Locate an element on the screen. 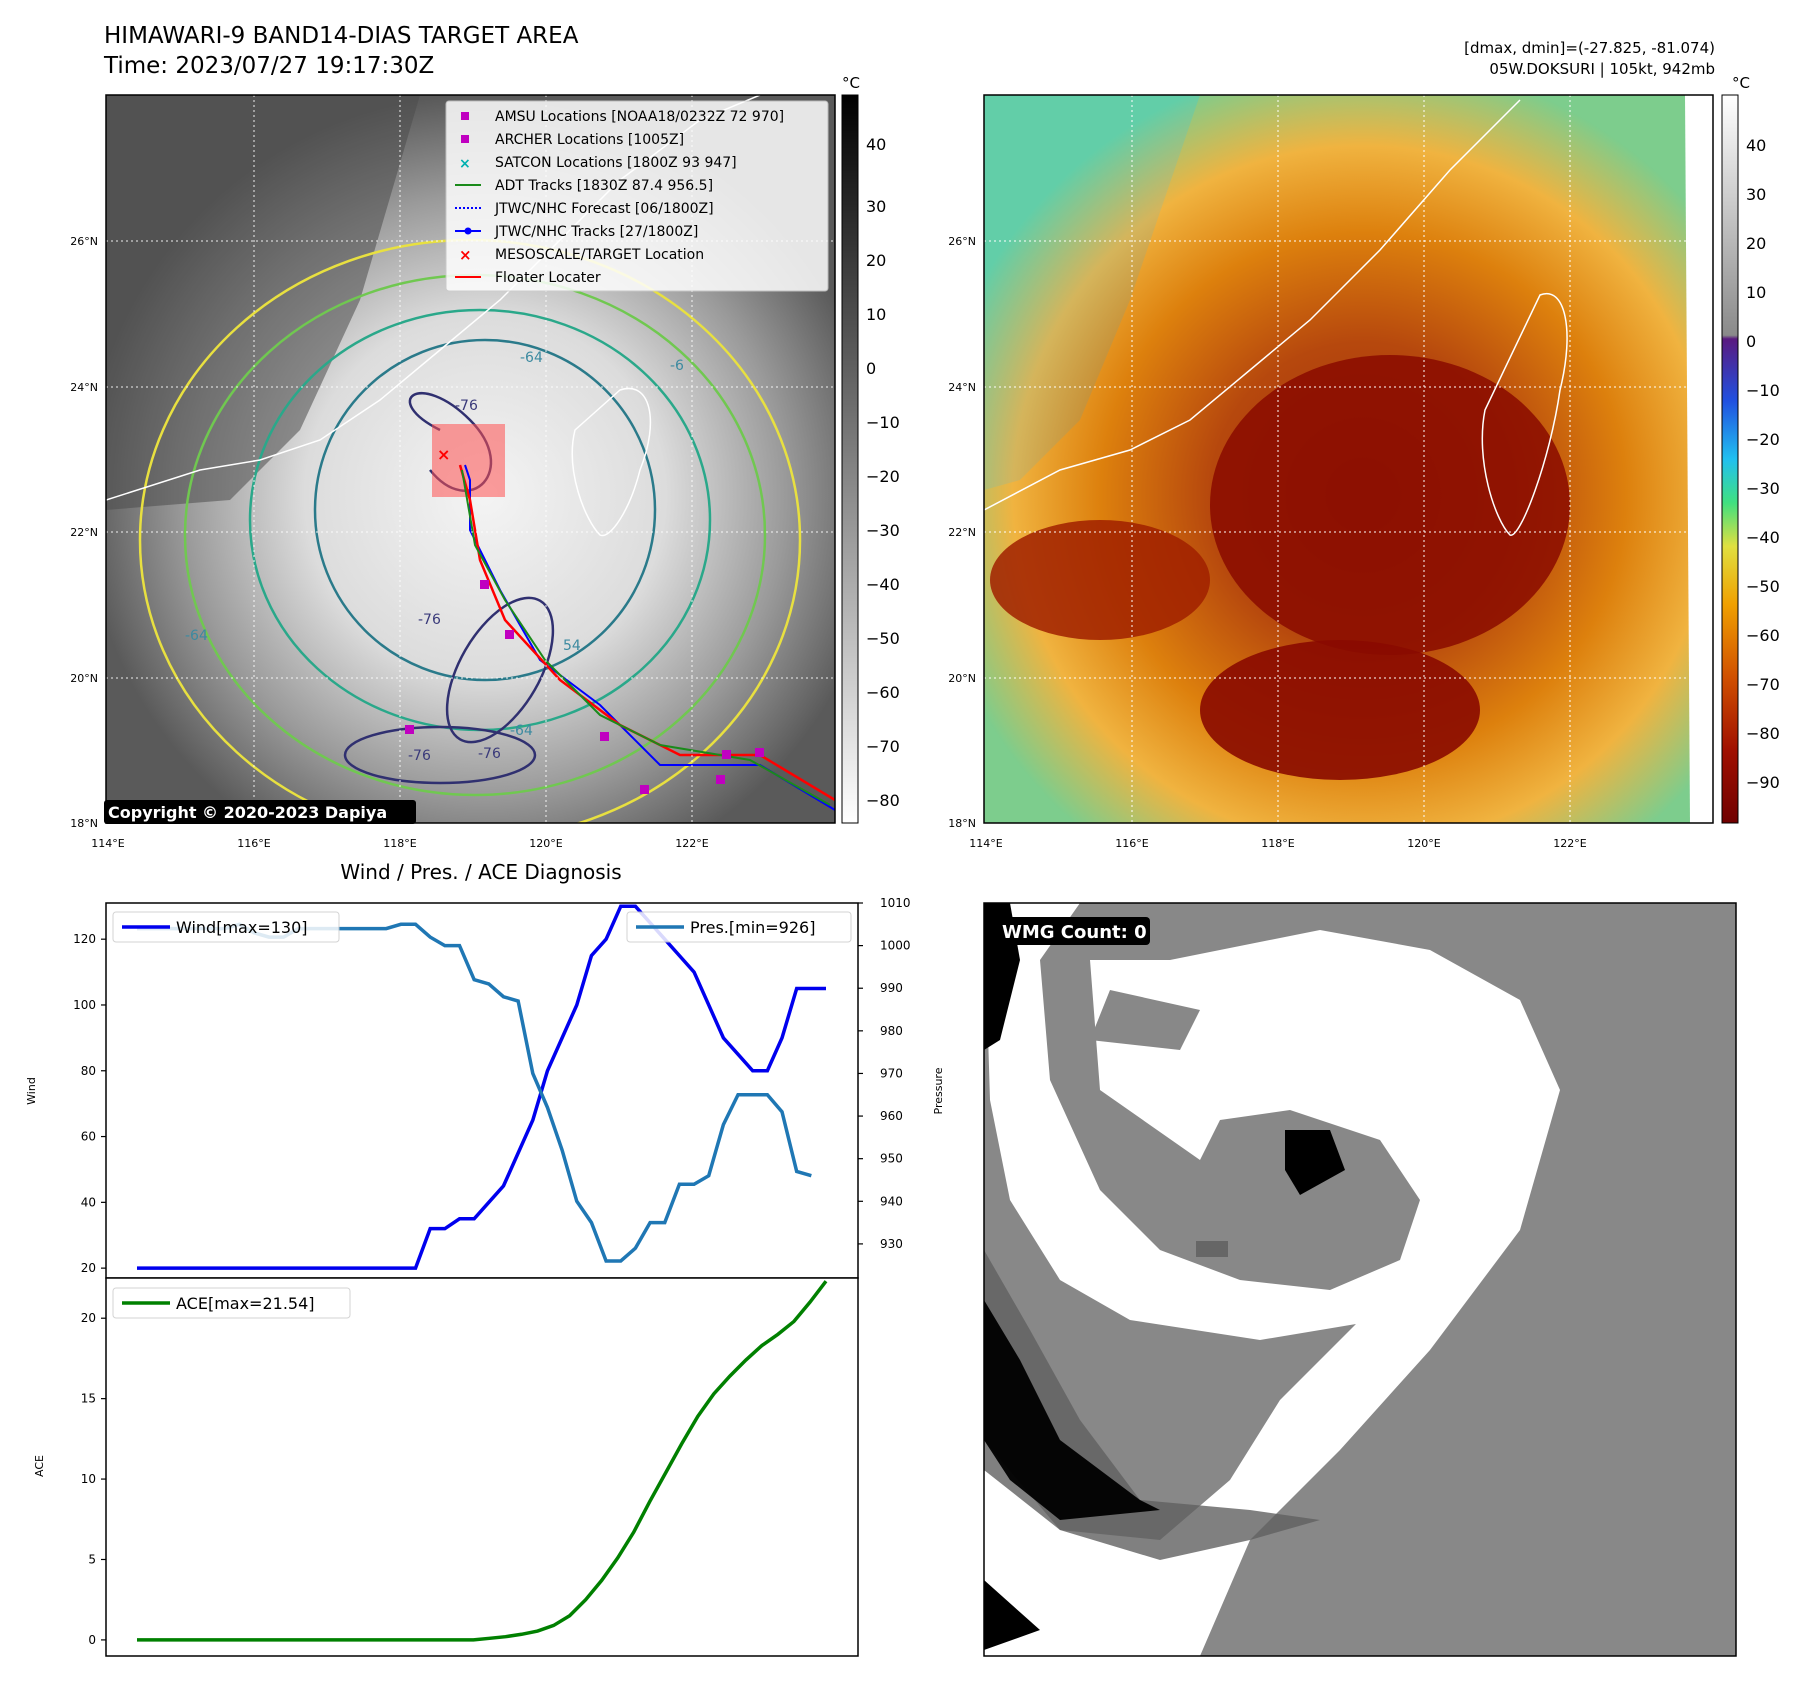 The height and width of the screenshot is (1684, 1797). ace-legend: ACE[max=21.54] is located at coordinates (231, 1303).